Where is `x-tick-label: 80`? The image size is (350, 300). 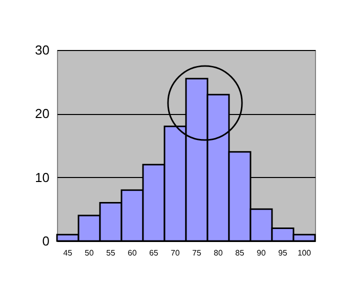 x-tick-label: 80 is located at coordinates (219, 253).